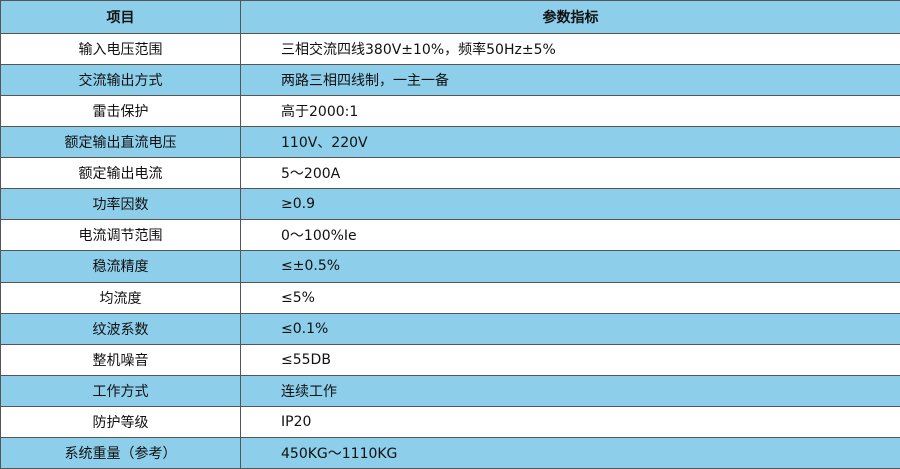 This screenshot has height=469, width=900. I want to click on value-cell: 5～200A, so click(570, 173).